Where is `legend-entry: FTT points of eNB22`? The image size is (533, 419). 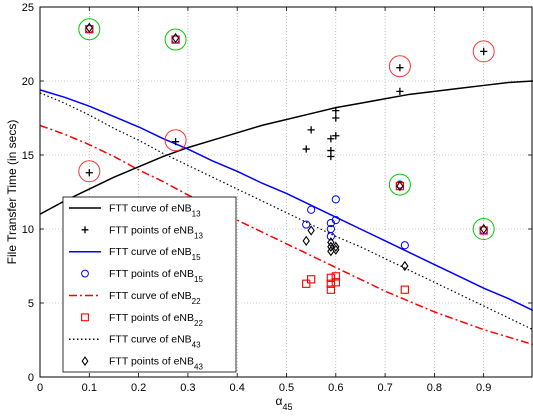 legend-entry: FTT points of eNB22 is located at coordinates (142, 320).